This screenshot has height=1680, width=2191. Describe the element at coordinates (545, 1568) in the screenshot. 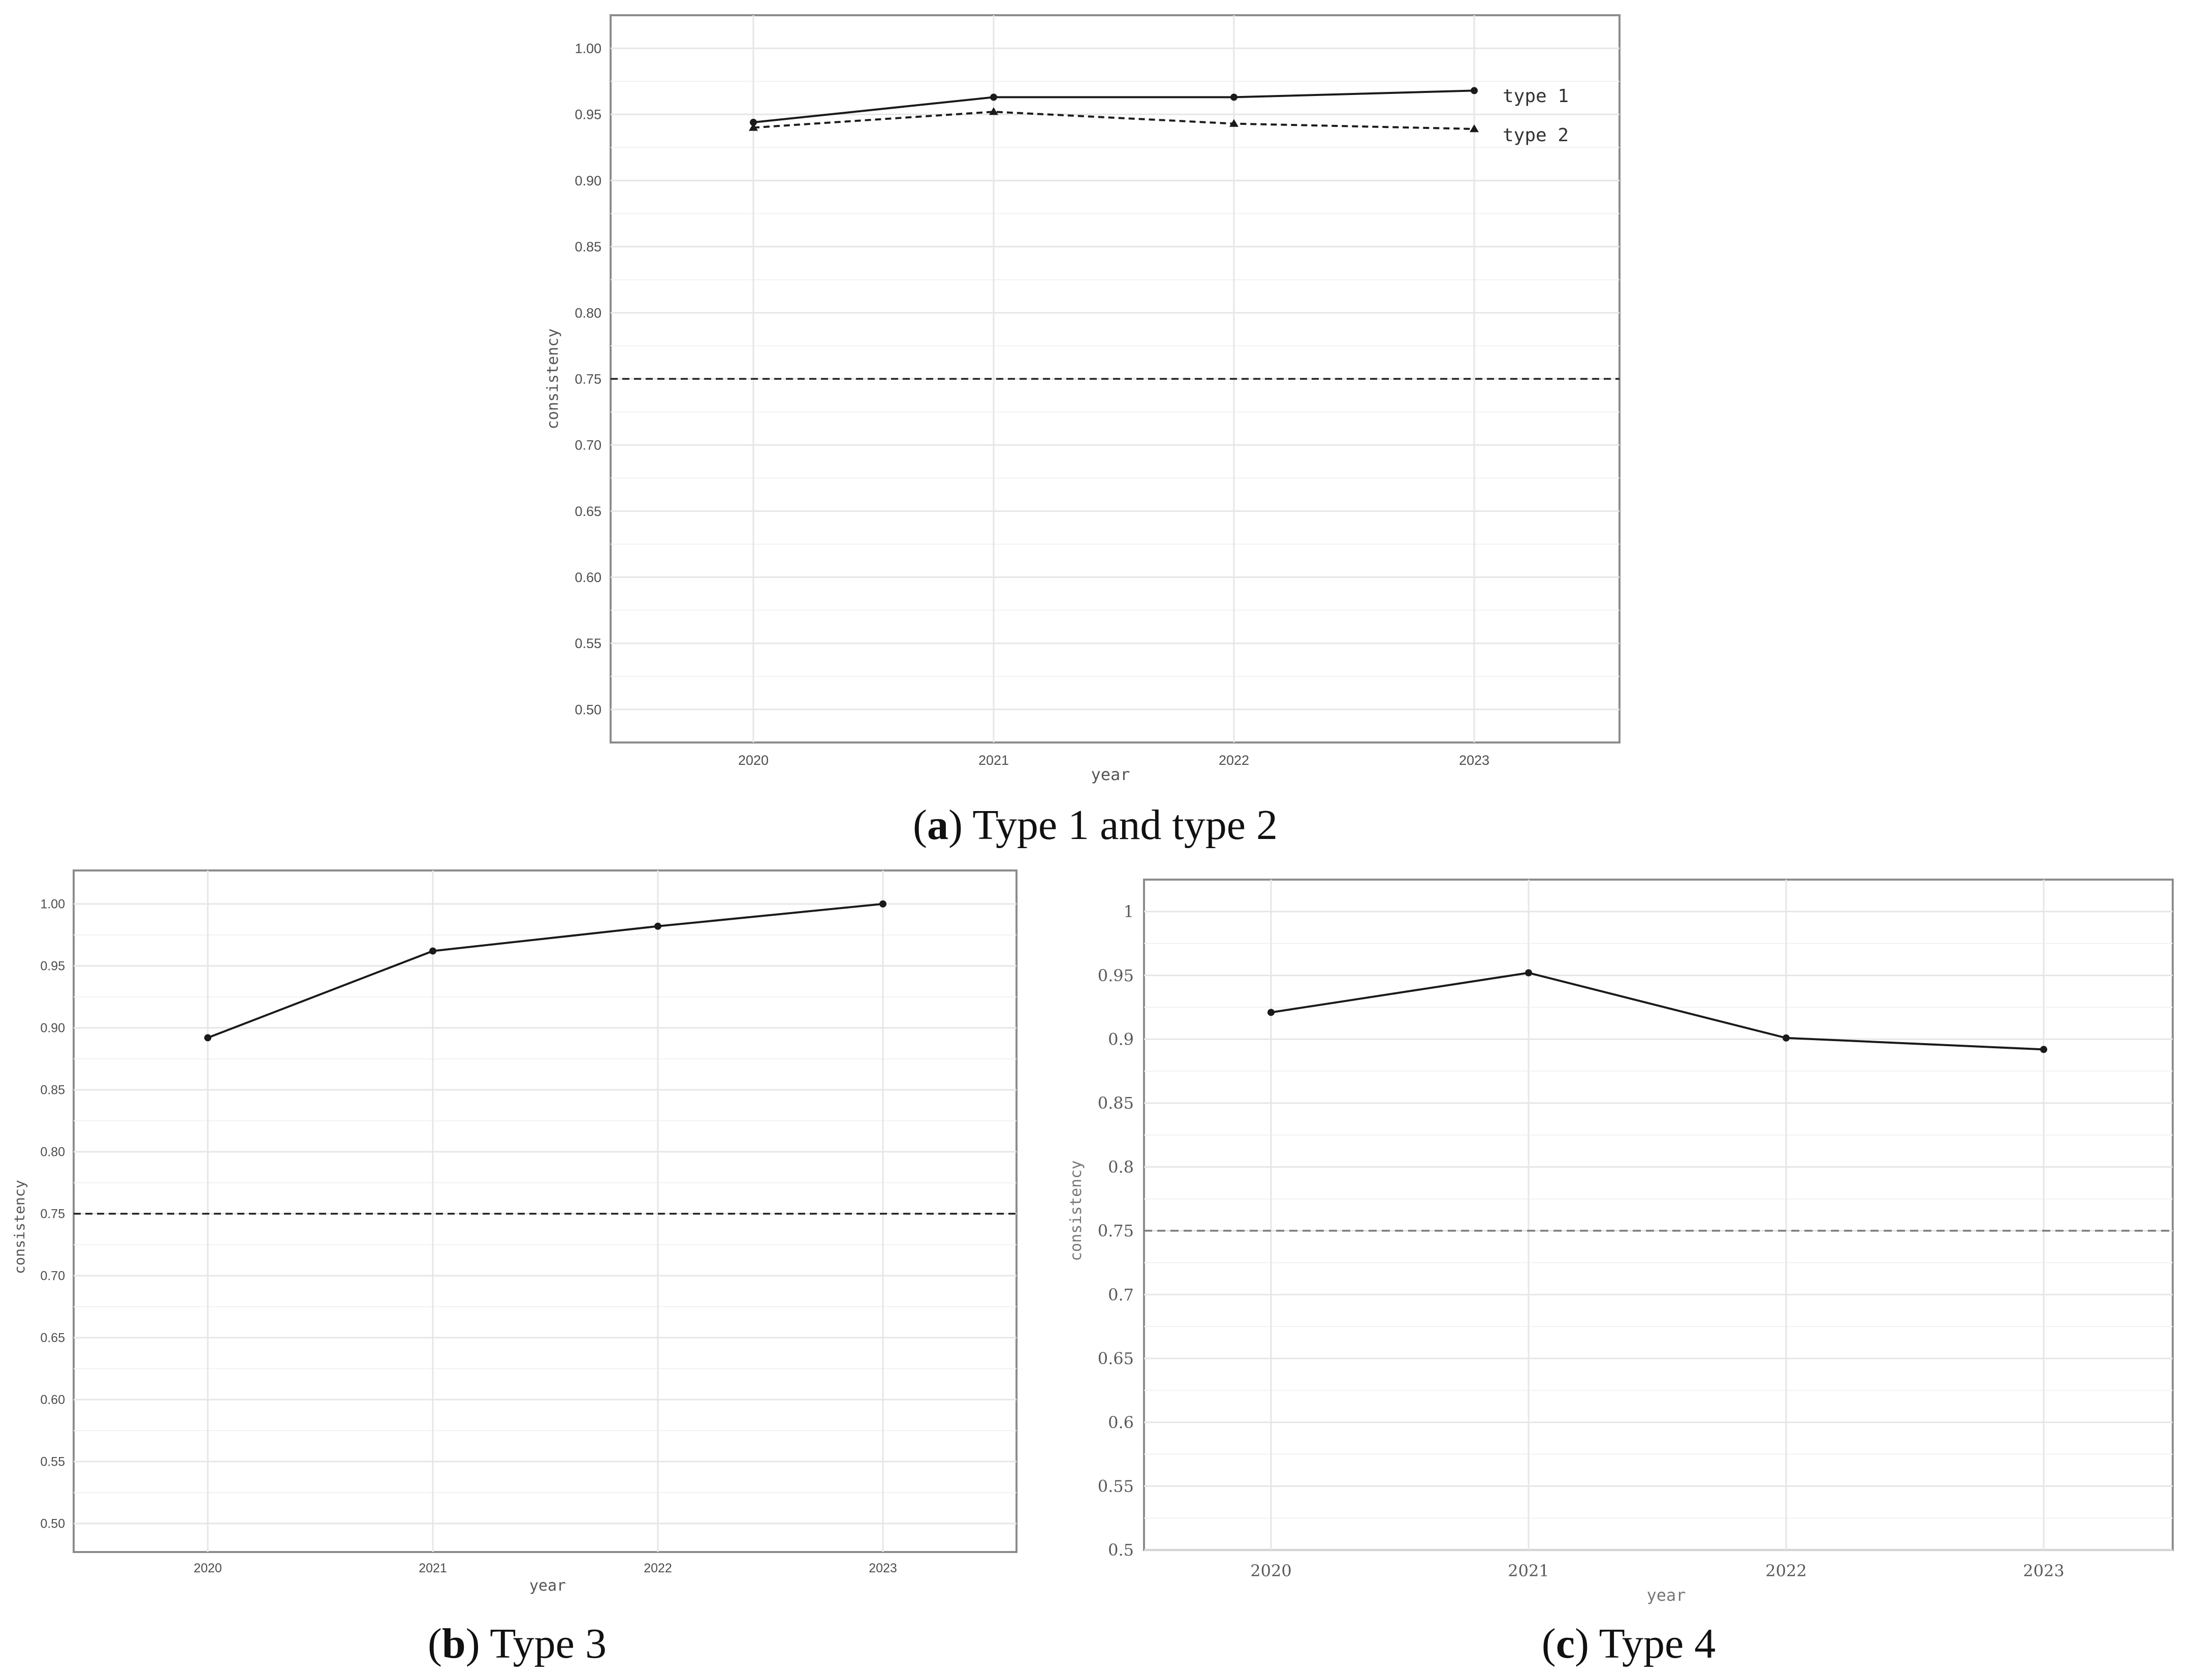

I see `panel-b-x-tick-labels: 2020 2021 2022 2023` at that location.